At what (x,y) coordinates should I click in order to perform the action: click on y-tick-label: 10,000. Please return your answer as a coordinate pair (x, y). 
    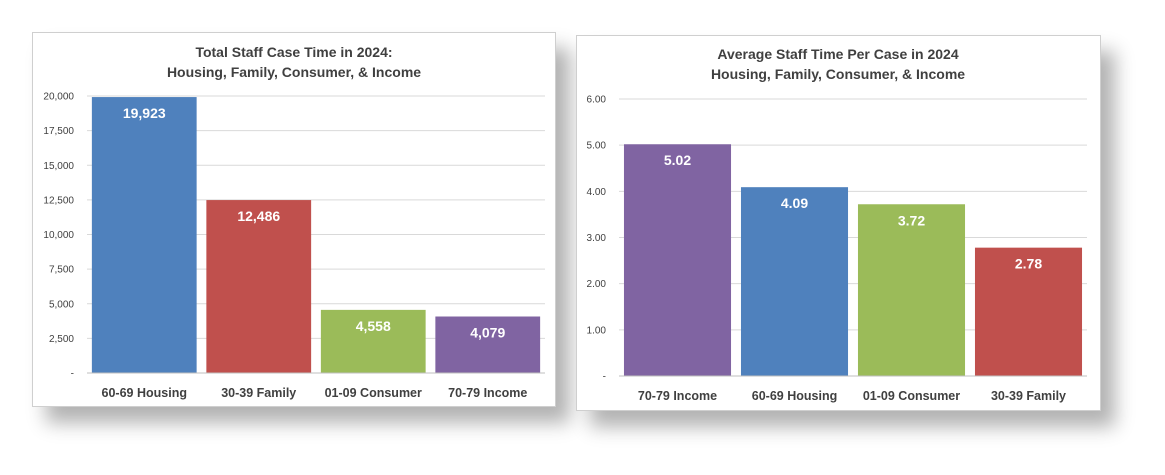
    Looking at the image, I should click on (58, 235).